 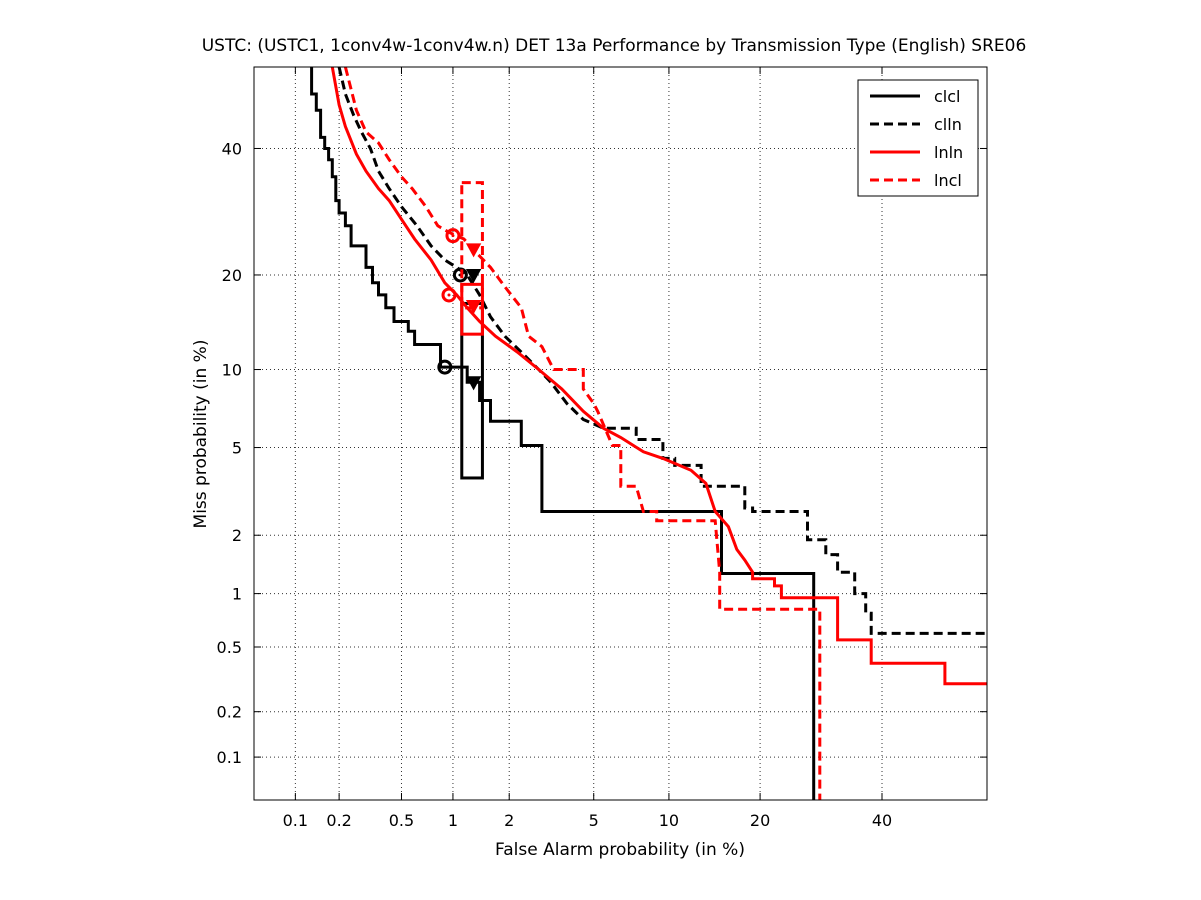 What do you see at coordinates (453, 820) in the screenshot?
I see `x-tick-label: 1` at bounding box center [453, 820].